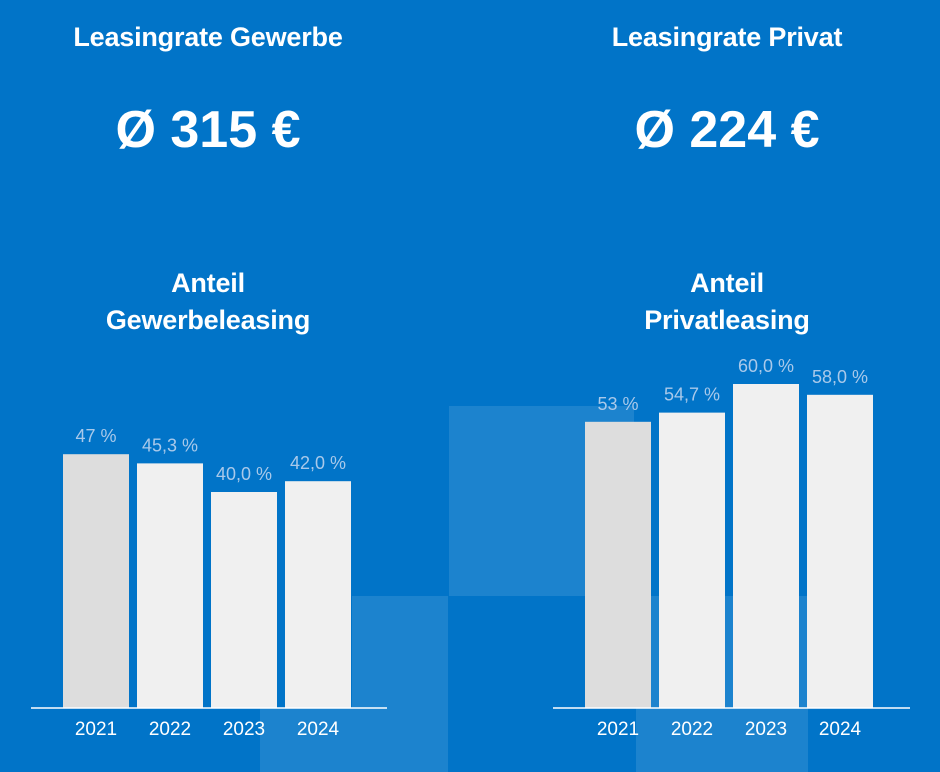  I want to click on value-label: 58,0 %, so click(840, 377).